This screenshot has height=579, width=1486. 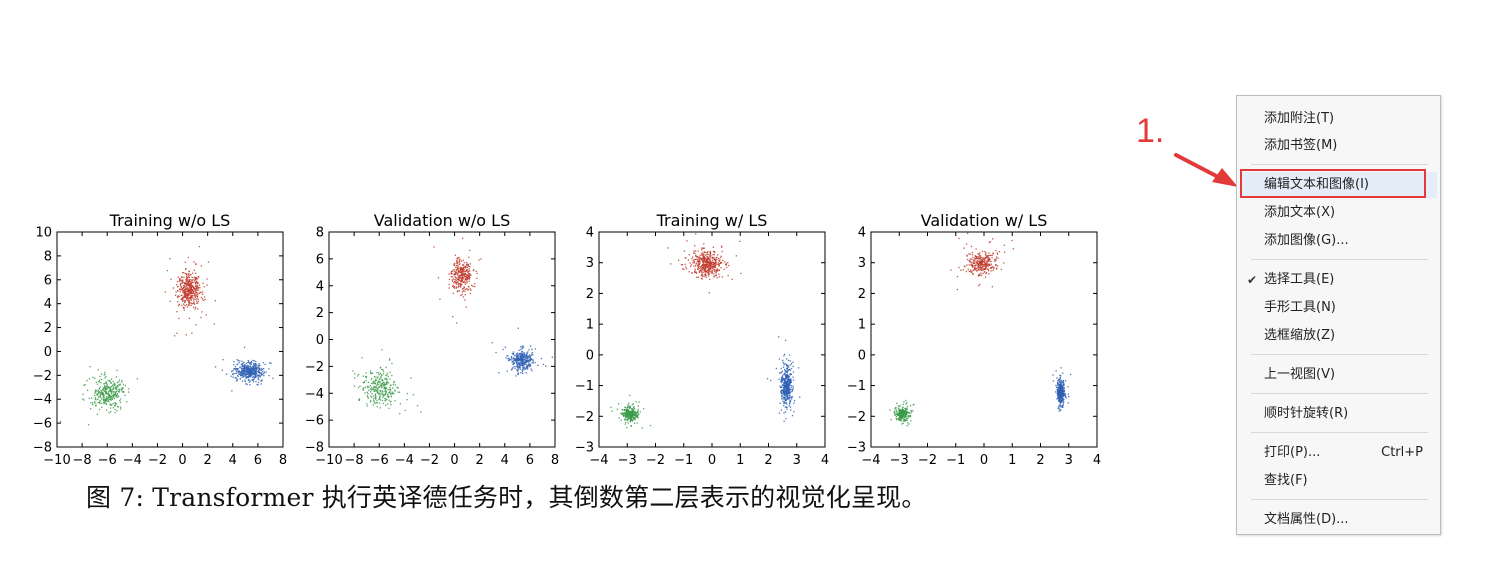 What do you see at coordinates (1338, 336) in the screenshot?
I see `menu-item-marquee-zoom: 选框缩放(Z)` at bounding box center [1338, 336].